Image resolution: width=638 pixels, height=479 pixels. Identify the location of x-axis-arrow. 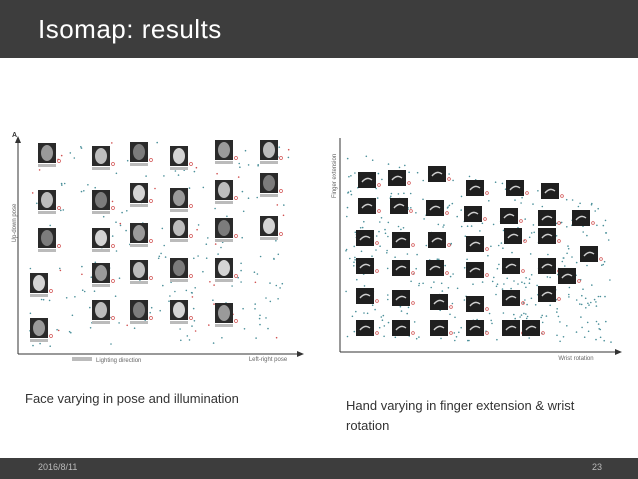
(300, 354).